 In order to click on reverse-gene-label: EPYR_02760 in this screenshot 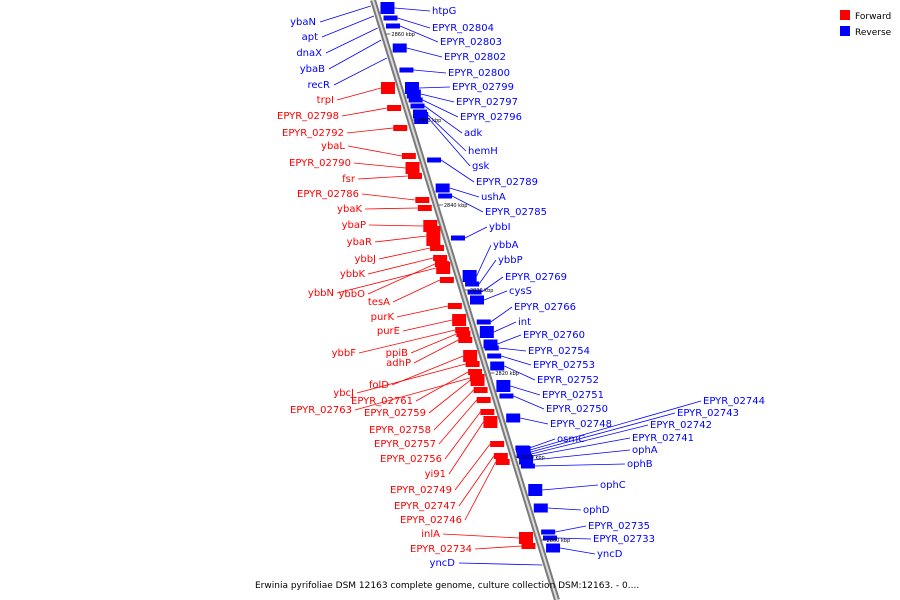, I will do `click(554, 335)`.